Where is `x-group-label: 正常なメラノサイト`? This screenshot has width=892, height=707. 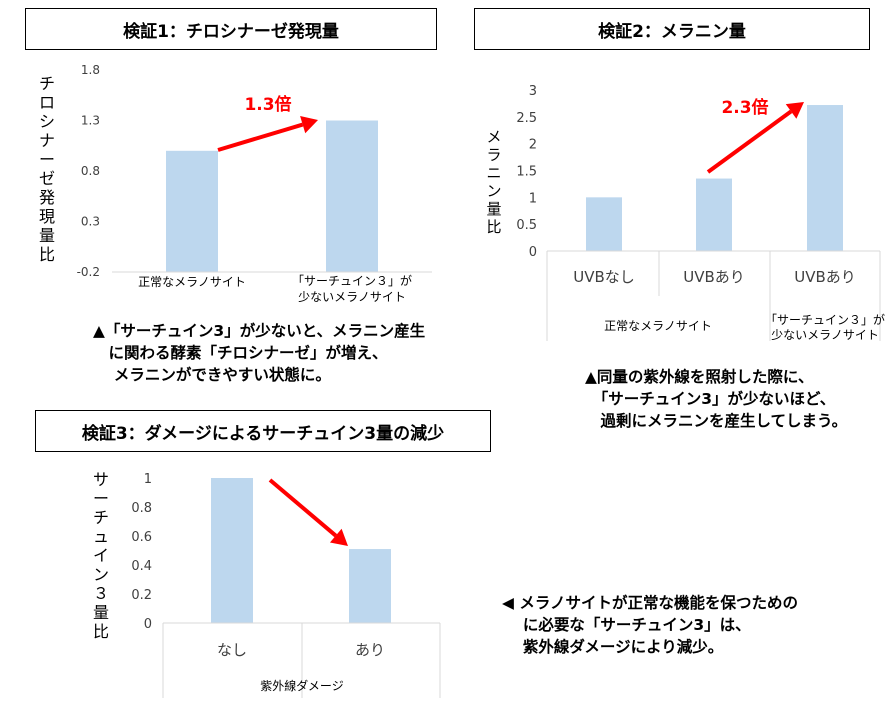 x-group-label: 正常なメラノサイト is located at coordinates (658, 326).